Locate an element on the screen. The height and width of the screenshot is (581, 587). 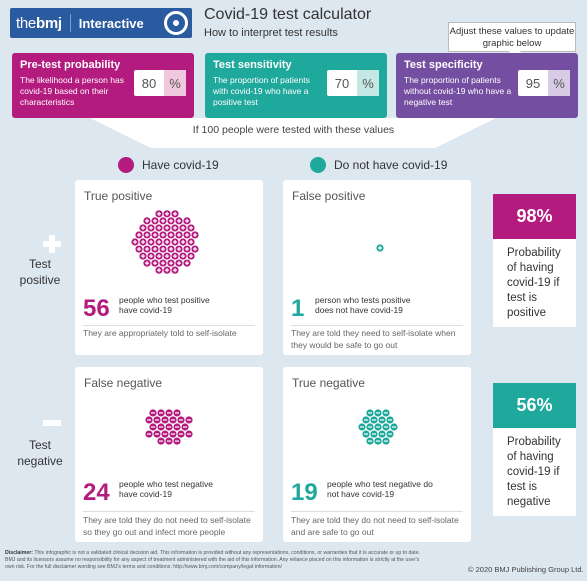
card-count: 24 is located at coordinates (96, 492).